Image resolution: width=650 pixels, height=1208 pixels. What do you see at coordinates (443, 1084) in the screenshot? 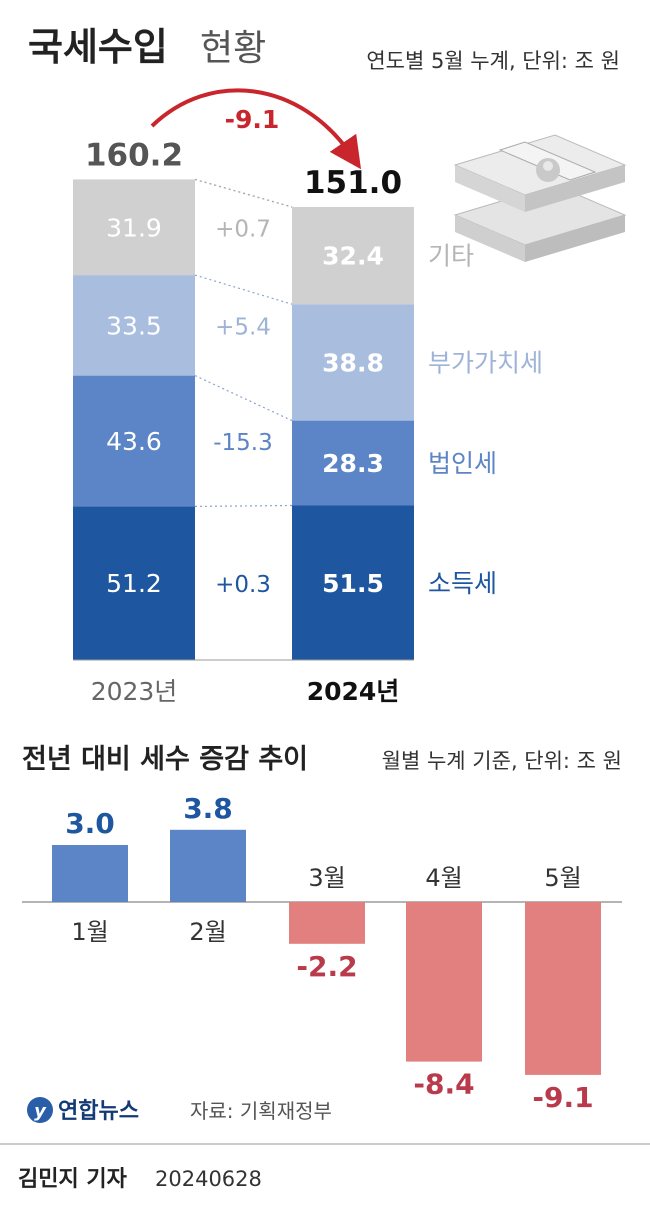
I see `month-value-label: -8.4` at bounding box center [443, 1084].